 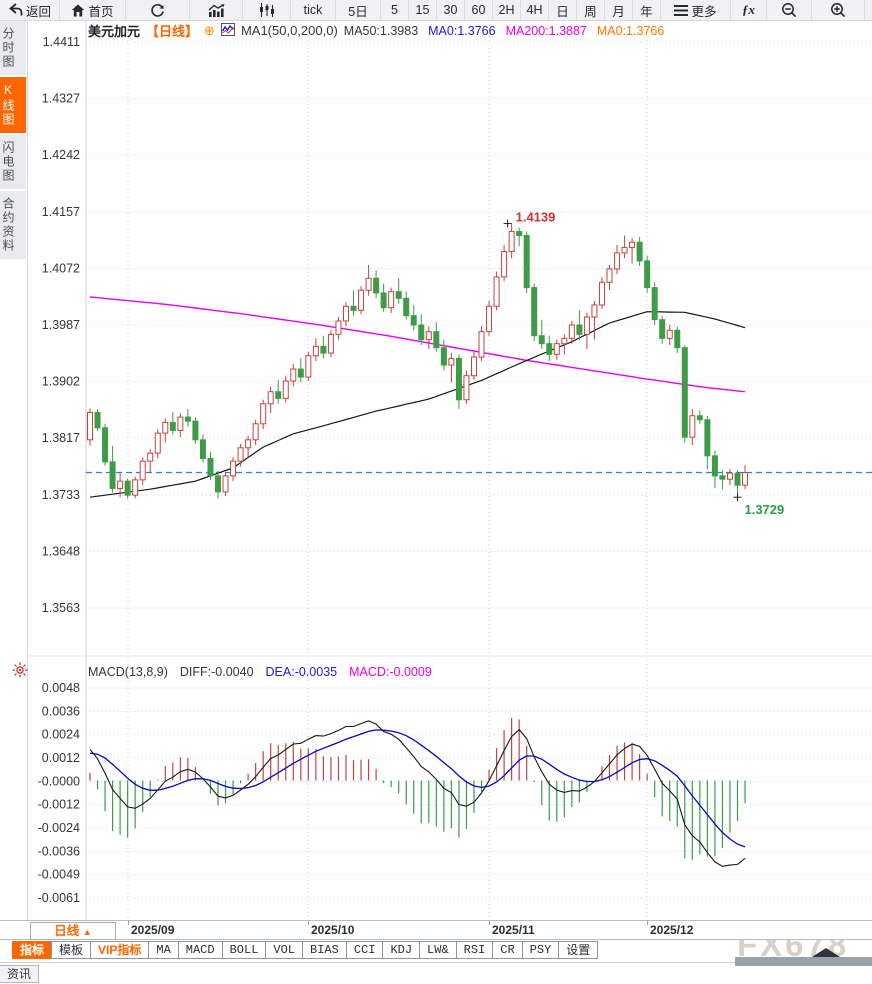 I want to click on tab-vip-indicators: VIP指标, so click(x=120, y=950).